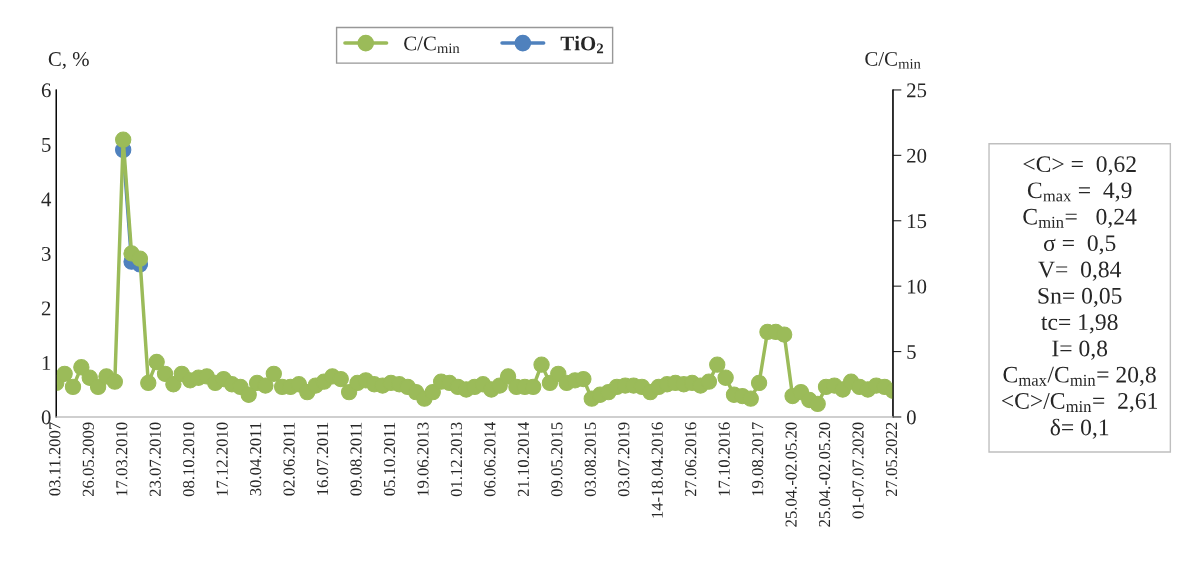 Image resolution: width=1197 pixels, height=584 pixels. What do you see at coordinates (657, 470) in the screenshot?
I see `x-tick-label: 14-18.04.2016` at bounding box center [657, 470].